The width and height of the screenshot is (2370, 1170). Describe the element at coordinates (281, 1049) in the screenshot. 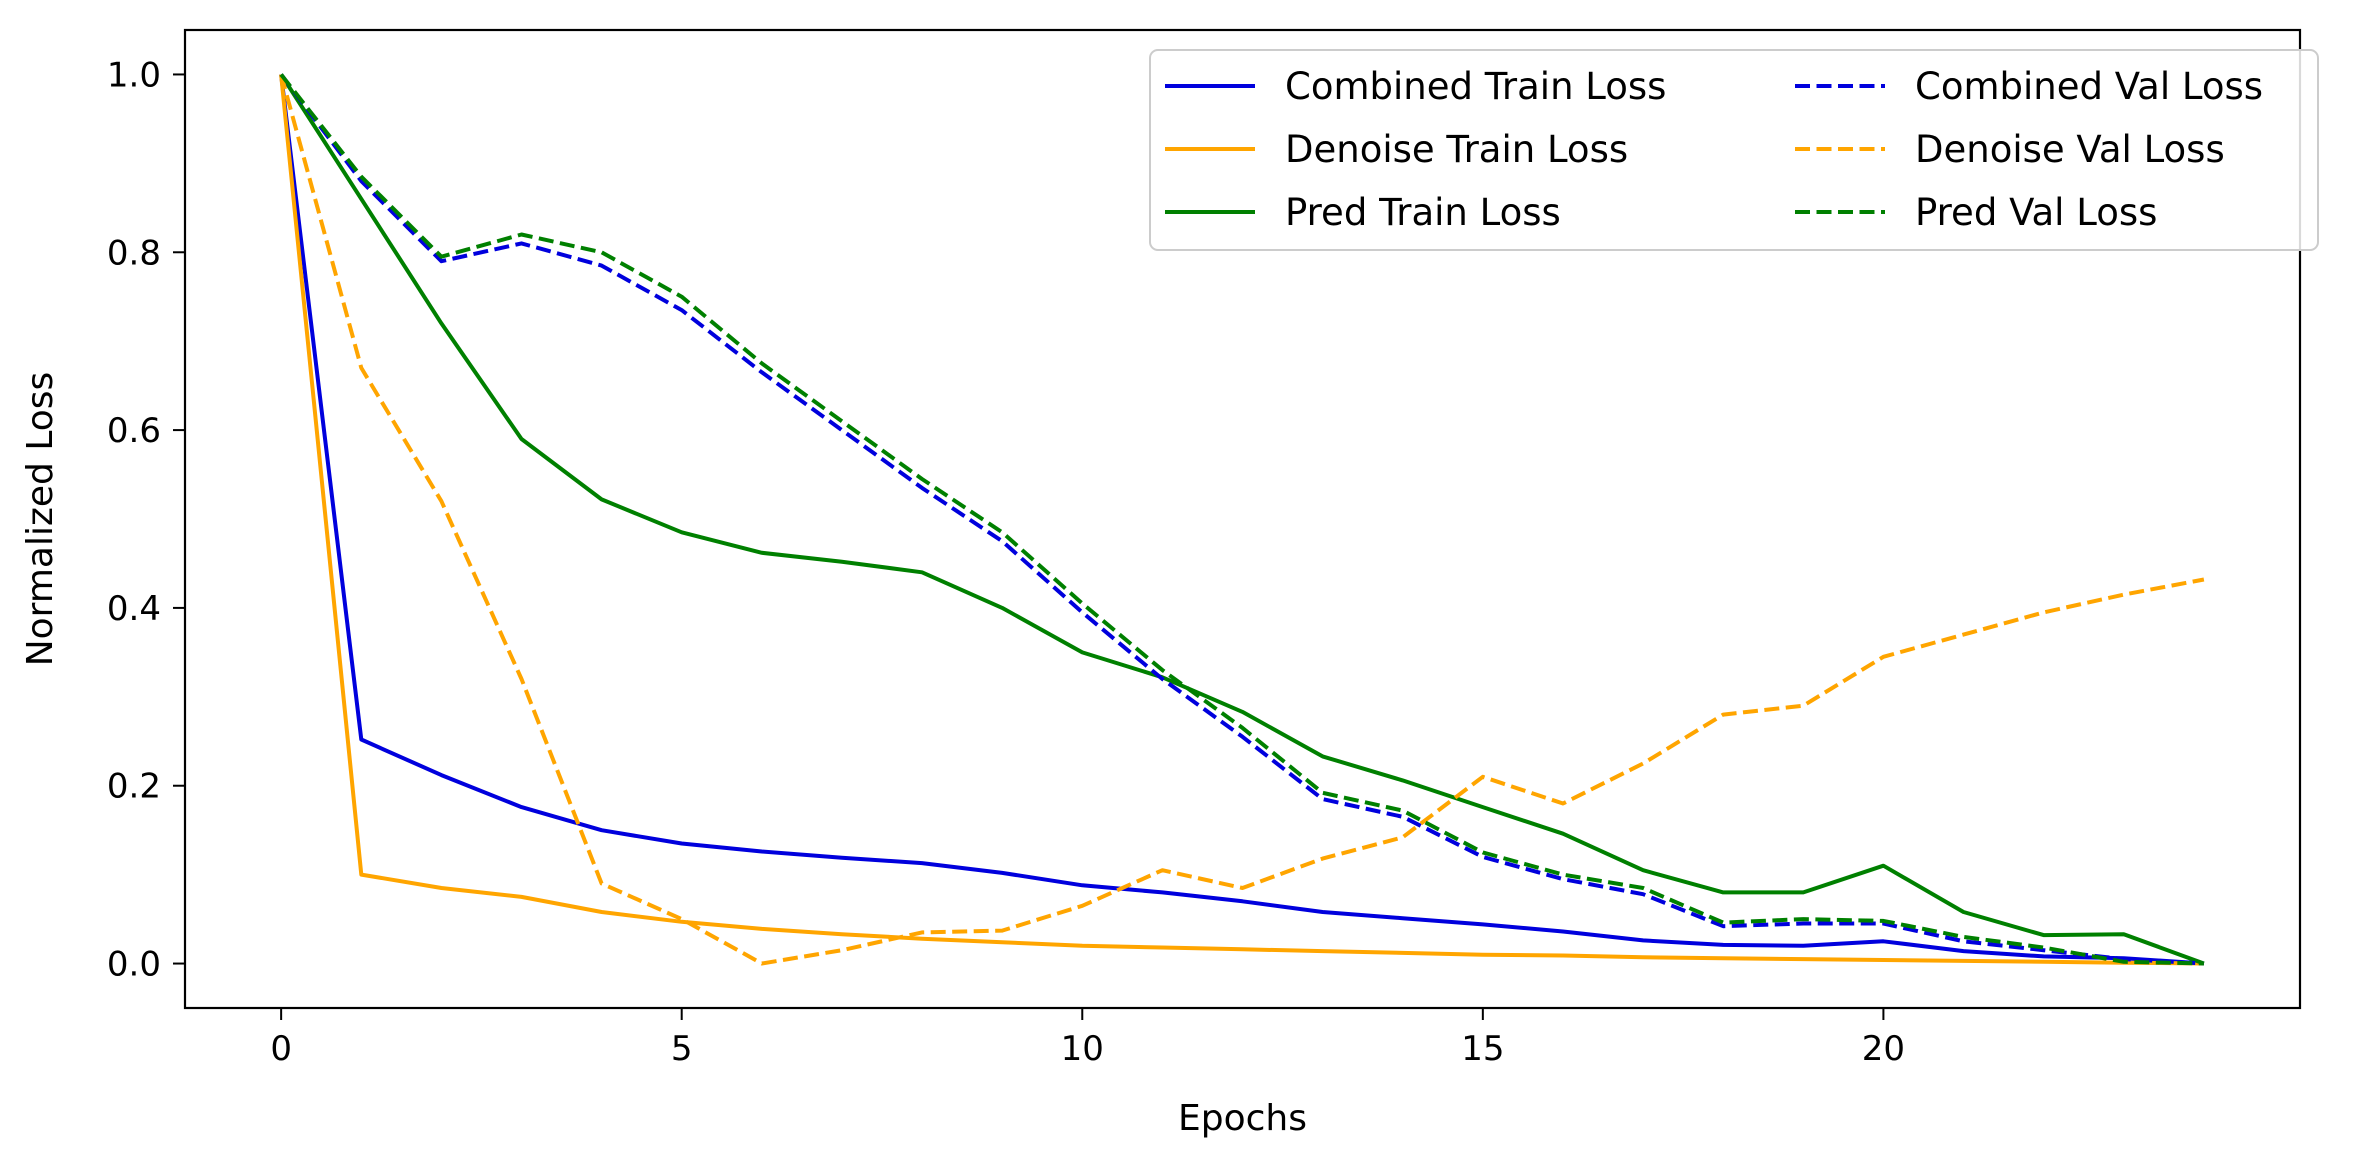

I see `x-tick-label: 0` at that location.